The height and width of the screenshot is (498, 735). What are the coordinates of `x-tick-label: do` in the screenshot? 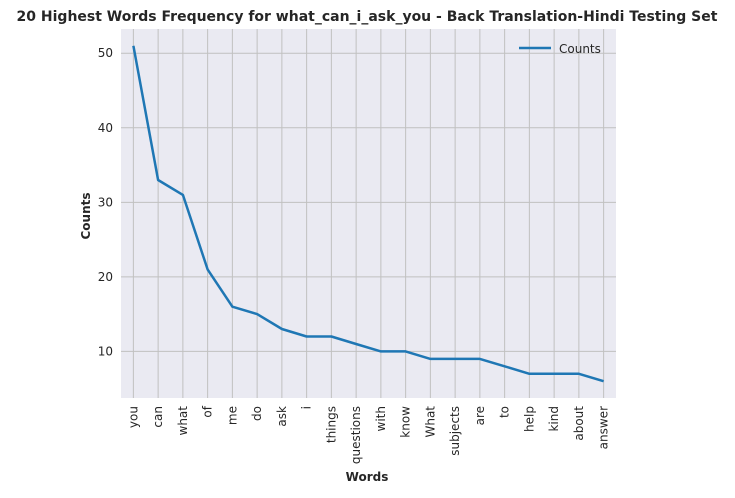 It's located at (257, 413).